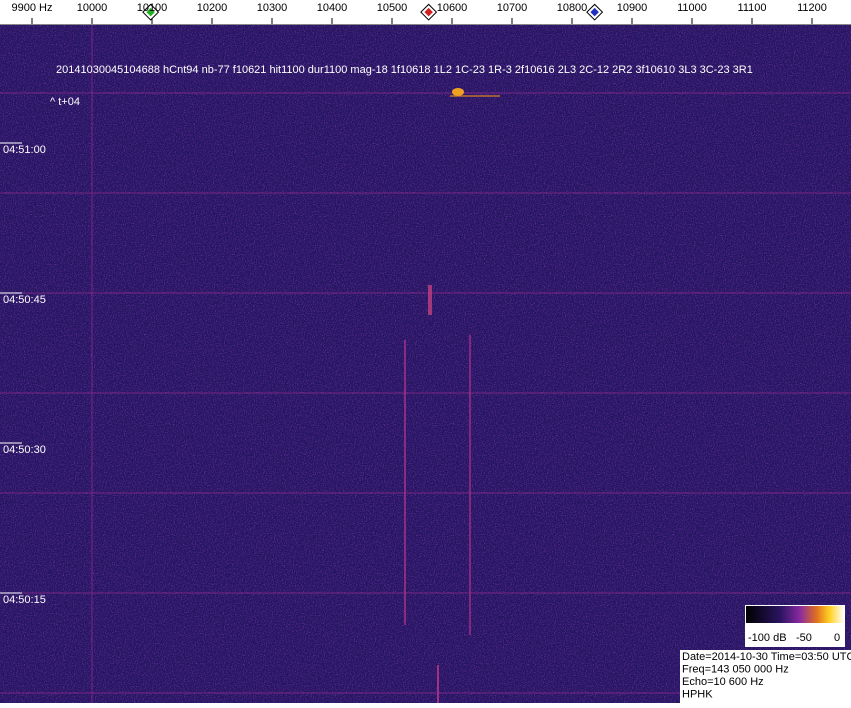  Describe the element at coordinates (572, 8) in the screenshot. I see `frequency-label: 10800` at that location.